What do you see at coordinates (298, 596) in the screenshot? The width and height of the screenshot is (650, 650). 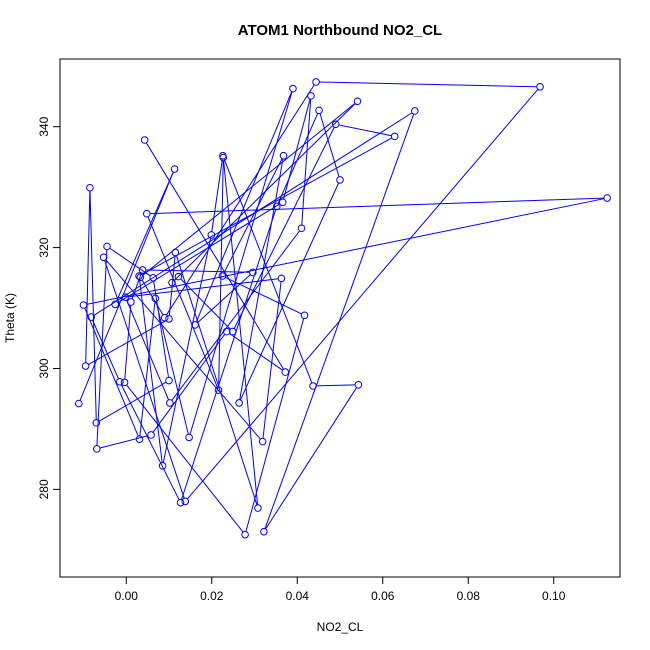 I see `x-tick-label: 0.04` at bounding box center [298, 596].